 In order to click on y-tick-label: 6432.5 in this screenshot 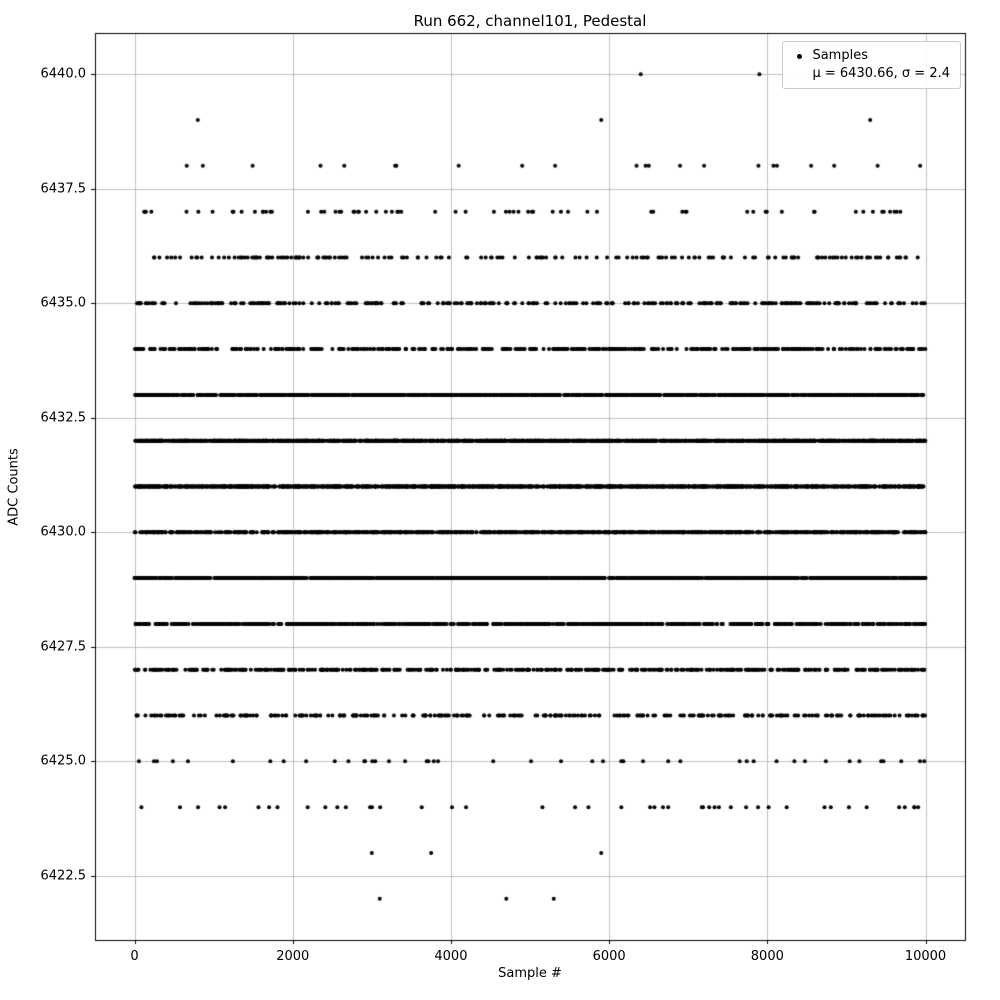, I will do `click(63, 418)`.